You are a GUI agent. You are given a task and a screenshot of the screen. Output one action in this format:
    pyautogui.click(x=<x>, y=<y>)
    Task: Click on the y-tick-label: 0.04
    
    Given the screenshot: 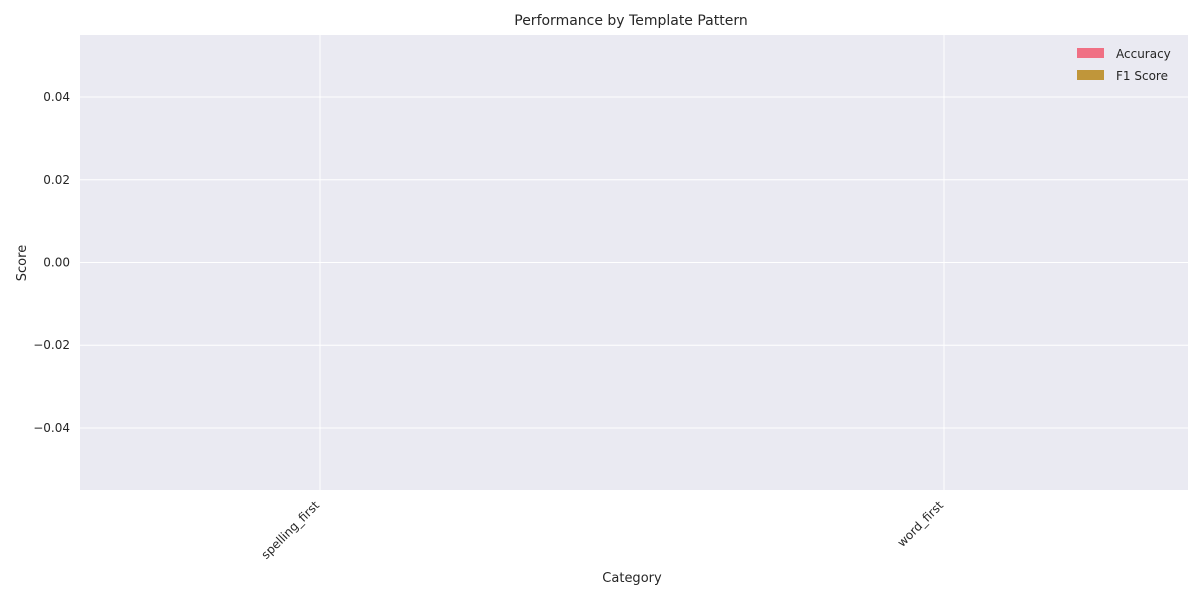 What is the action you would take?
    pyautogui.click(x=56, y=97)
    